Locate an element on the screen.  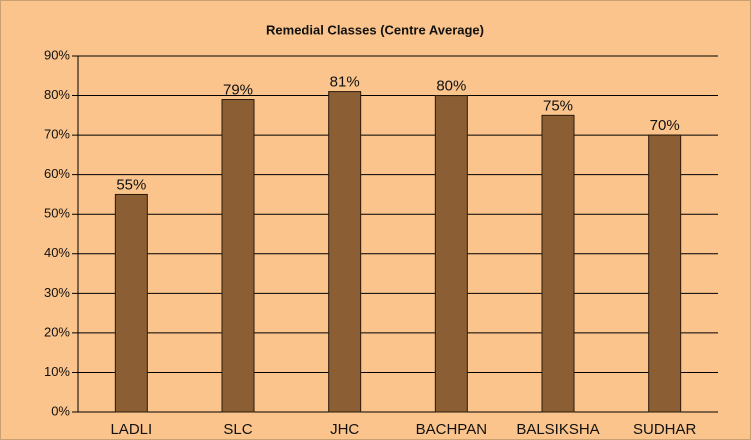
x-tick-label: JHC is located at coordinates (344, 429).